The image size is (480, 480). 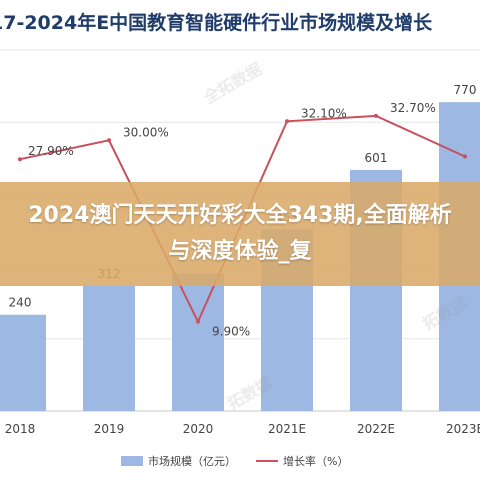 I want to click on growth-value-label: 9.90%, so click(x=231, y=332).